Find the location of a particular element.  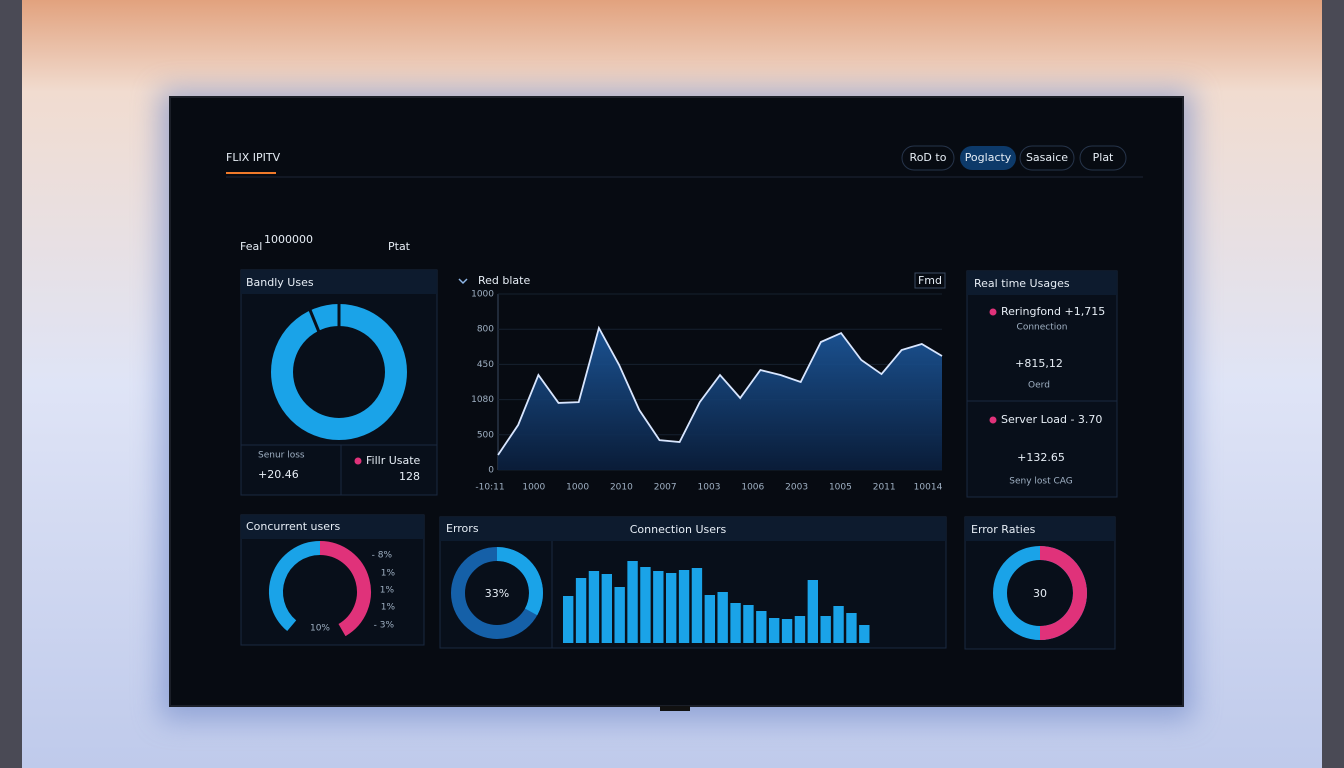

x-tick-label: 1005 is located at coordinates (840, 488).